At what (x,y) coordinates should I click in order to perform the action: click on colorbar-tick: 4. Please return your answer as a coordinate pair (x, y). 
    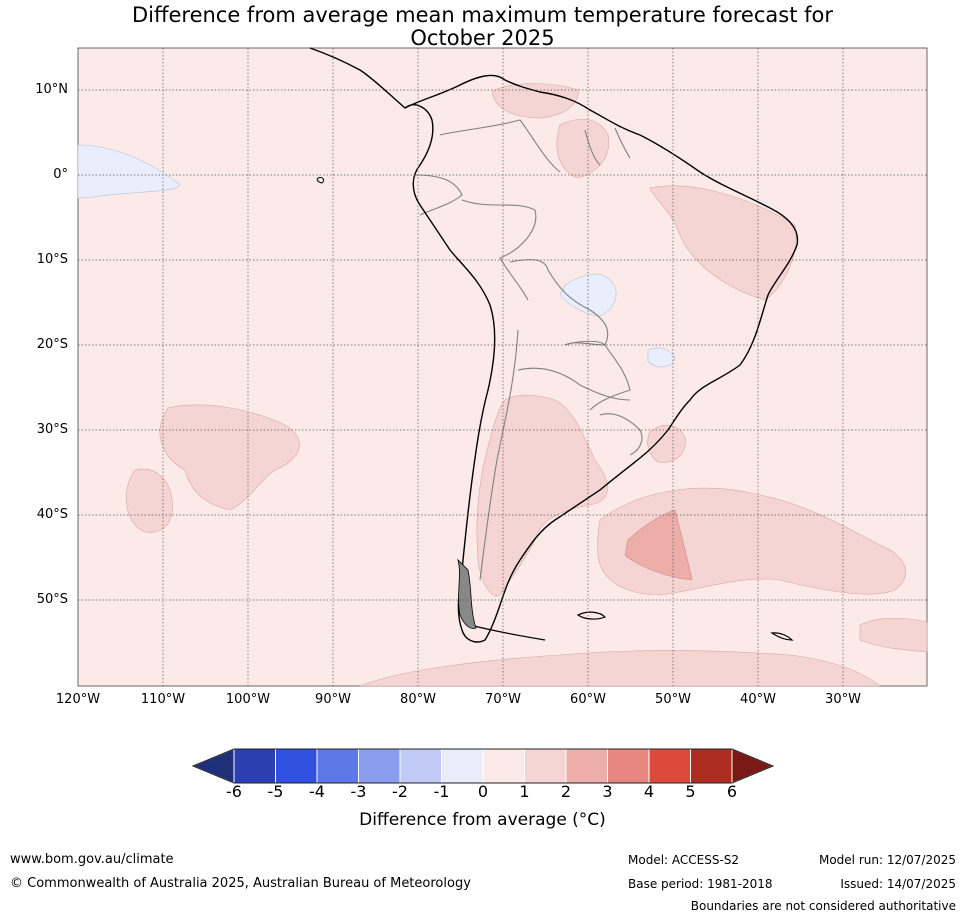
    Looking at the image, I should click on (649, 791).